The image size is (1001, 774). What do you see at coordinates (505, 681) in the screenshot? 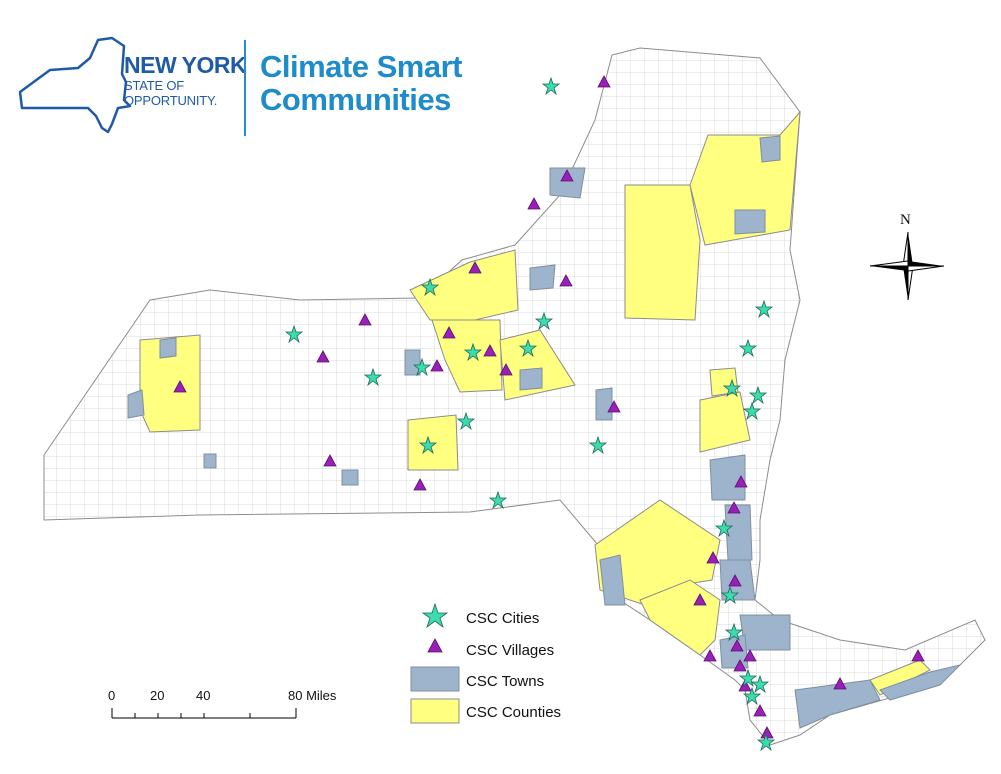
I see `legend-label: CSC Towns` at bounding box center [505, 681].